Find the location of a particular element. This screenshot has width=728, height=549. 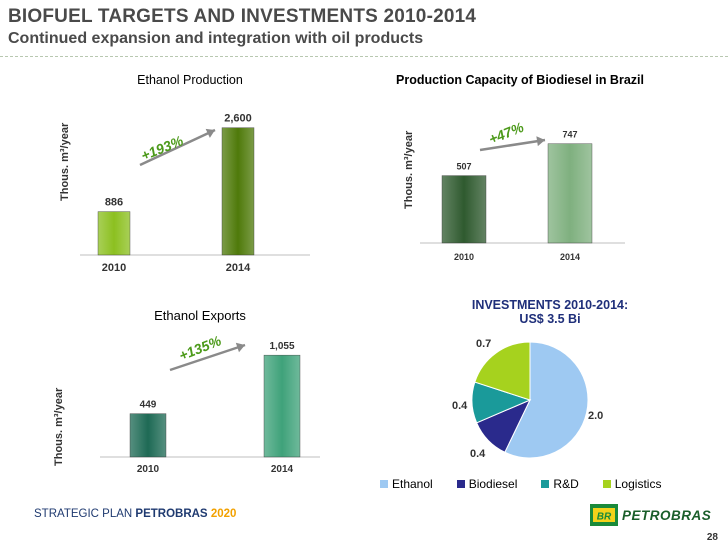

footer-plan-year: 2020 is located at coordinates (223, 514).